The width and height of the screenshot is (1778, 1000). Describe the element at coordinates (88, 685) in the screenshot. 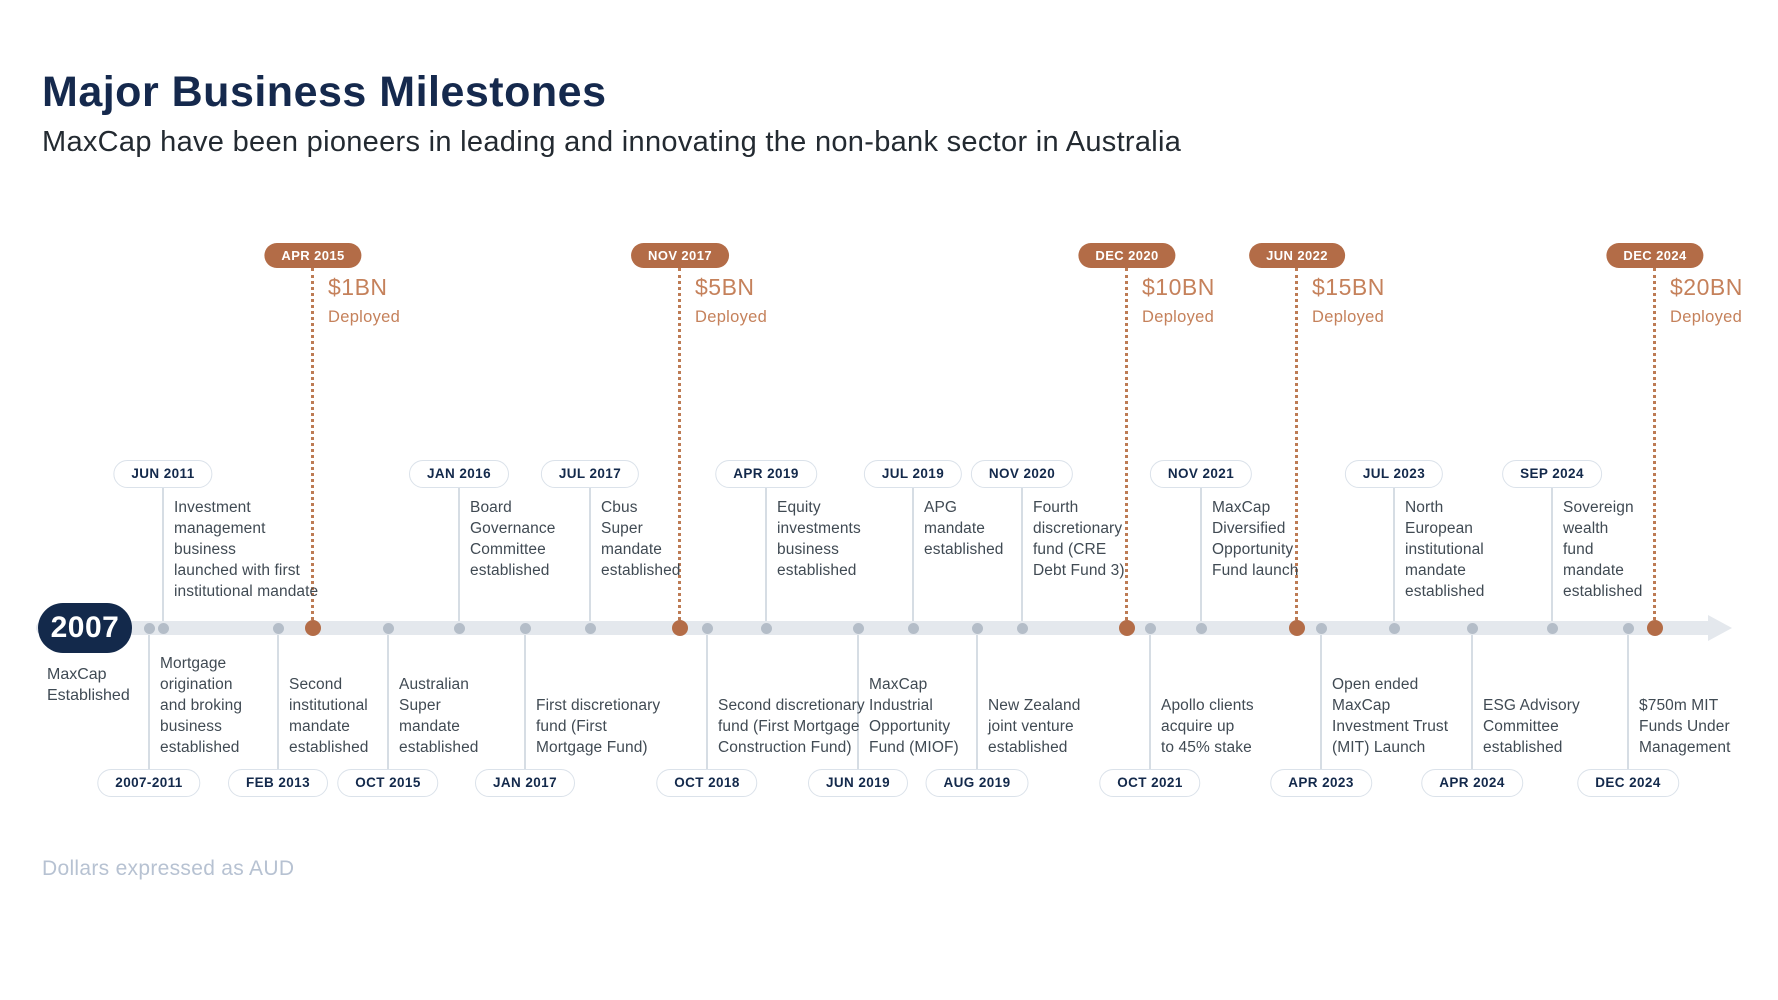

I see `origin-label: MaxCap Established` at that location.